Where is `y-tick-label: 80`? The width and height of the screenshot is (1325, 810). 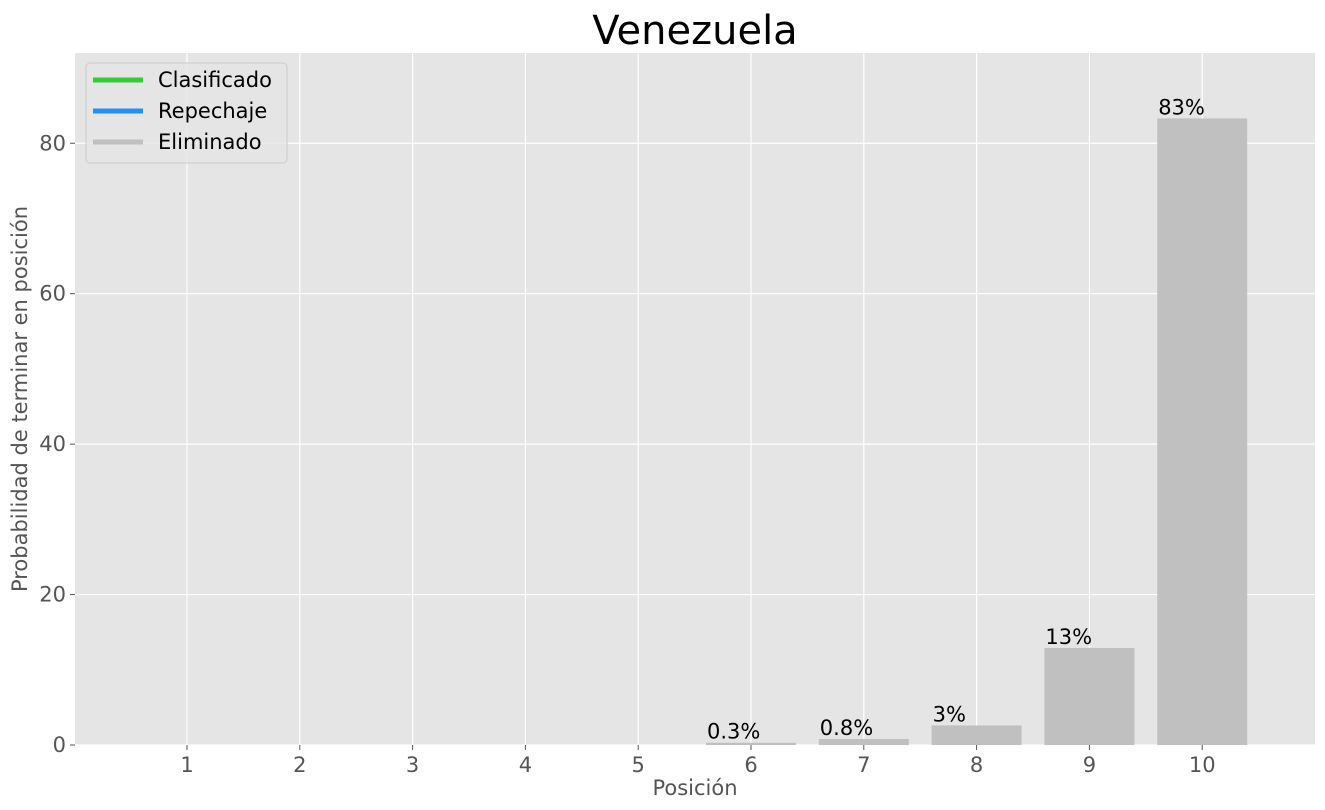 y-tick-label: 80 is located at coordinates (52, 143).